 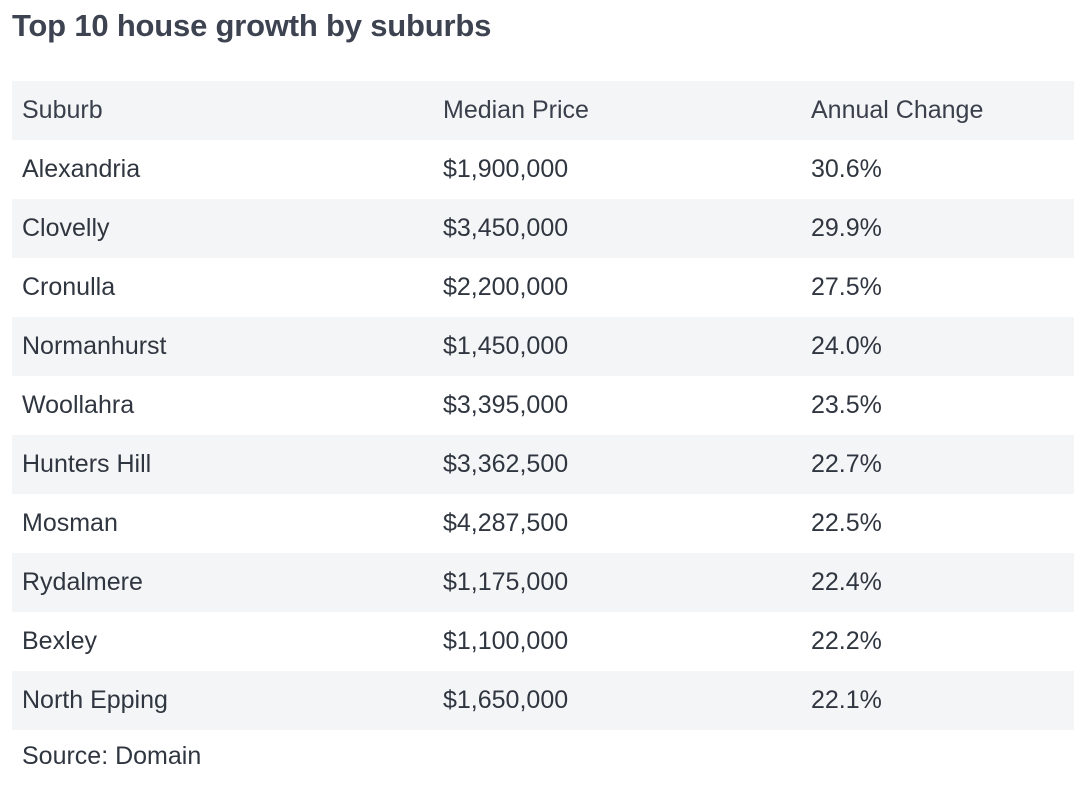 What do you see at coordinates (846, 523) in the screenshot?
I see `annual-change-cell: 22.5%` at bounding box center [846, 523].